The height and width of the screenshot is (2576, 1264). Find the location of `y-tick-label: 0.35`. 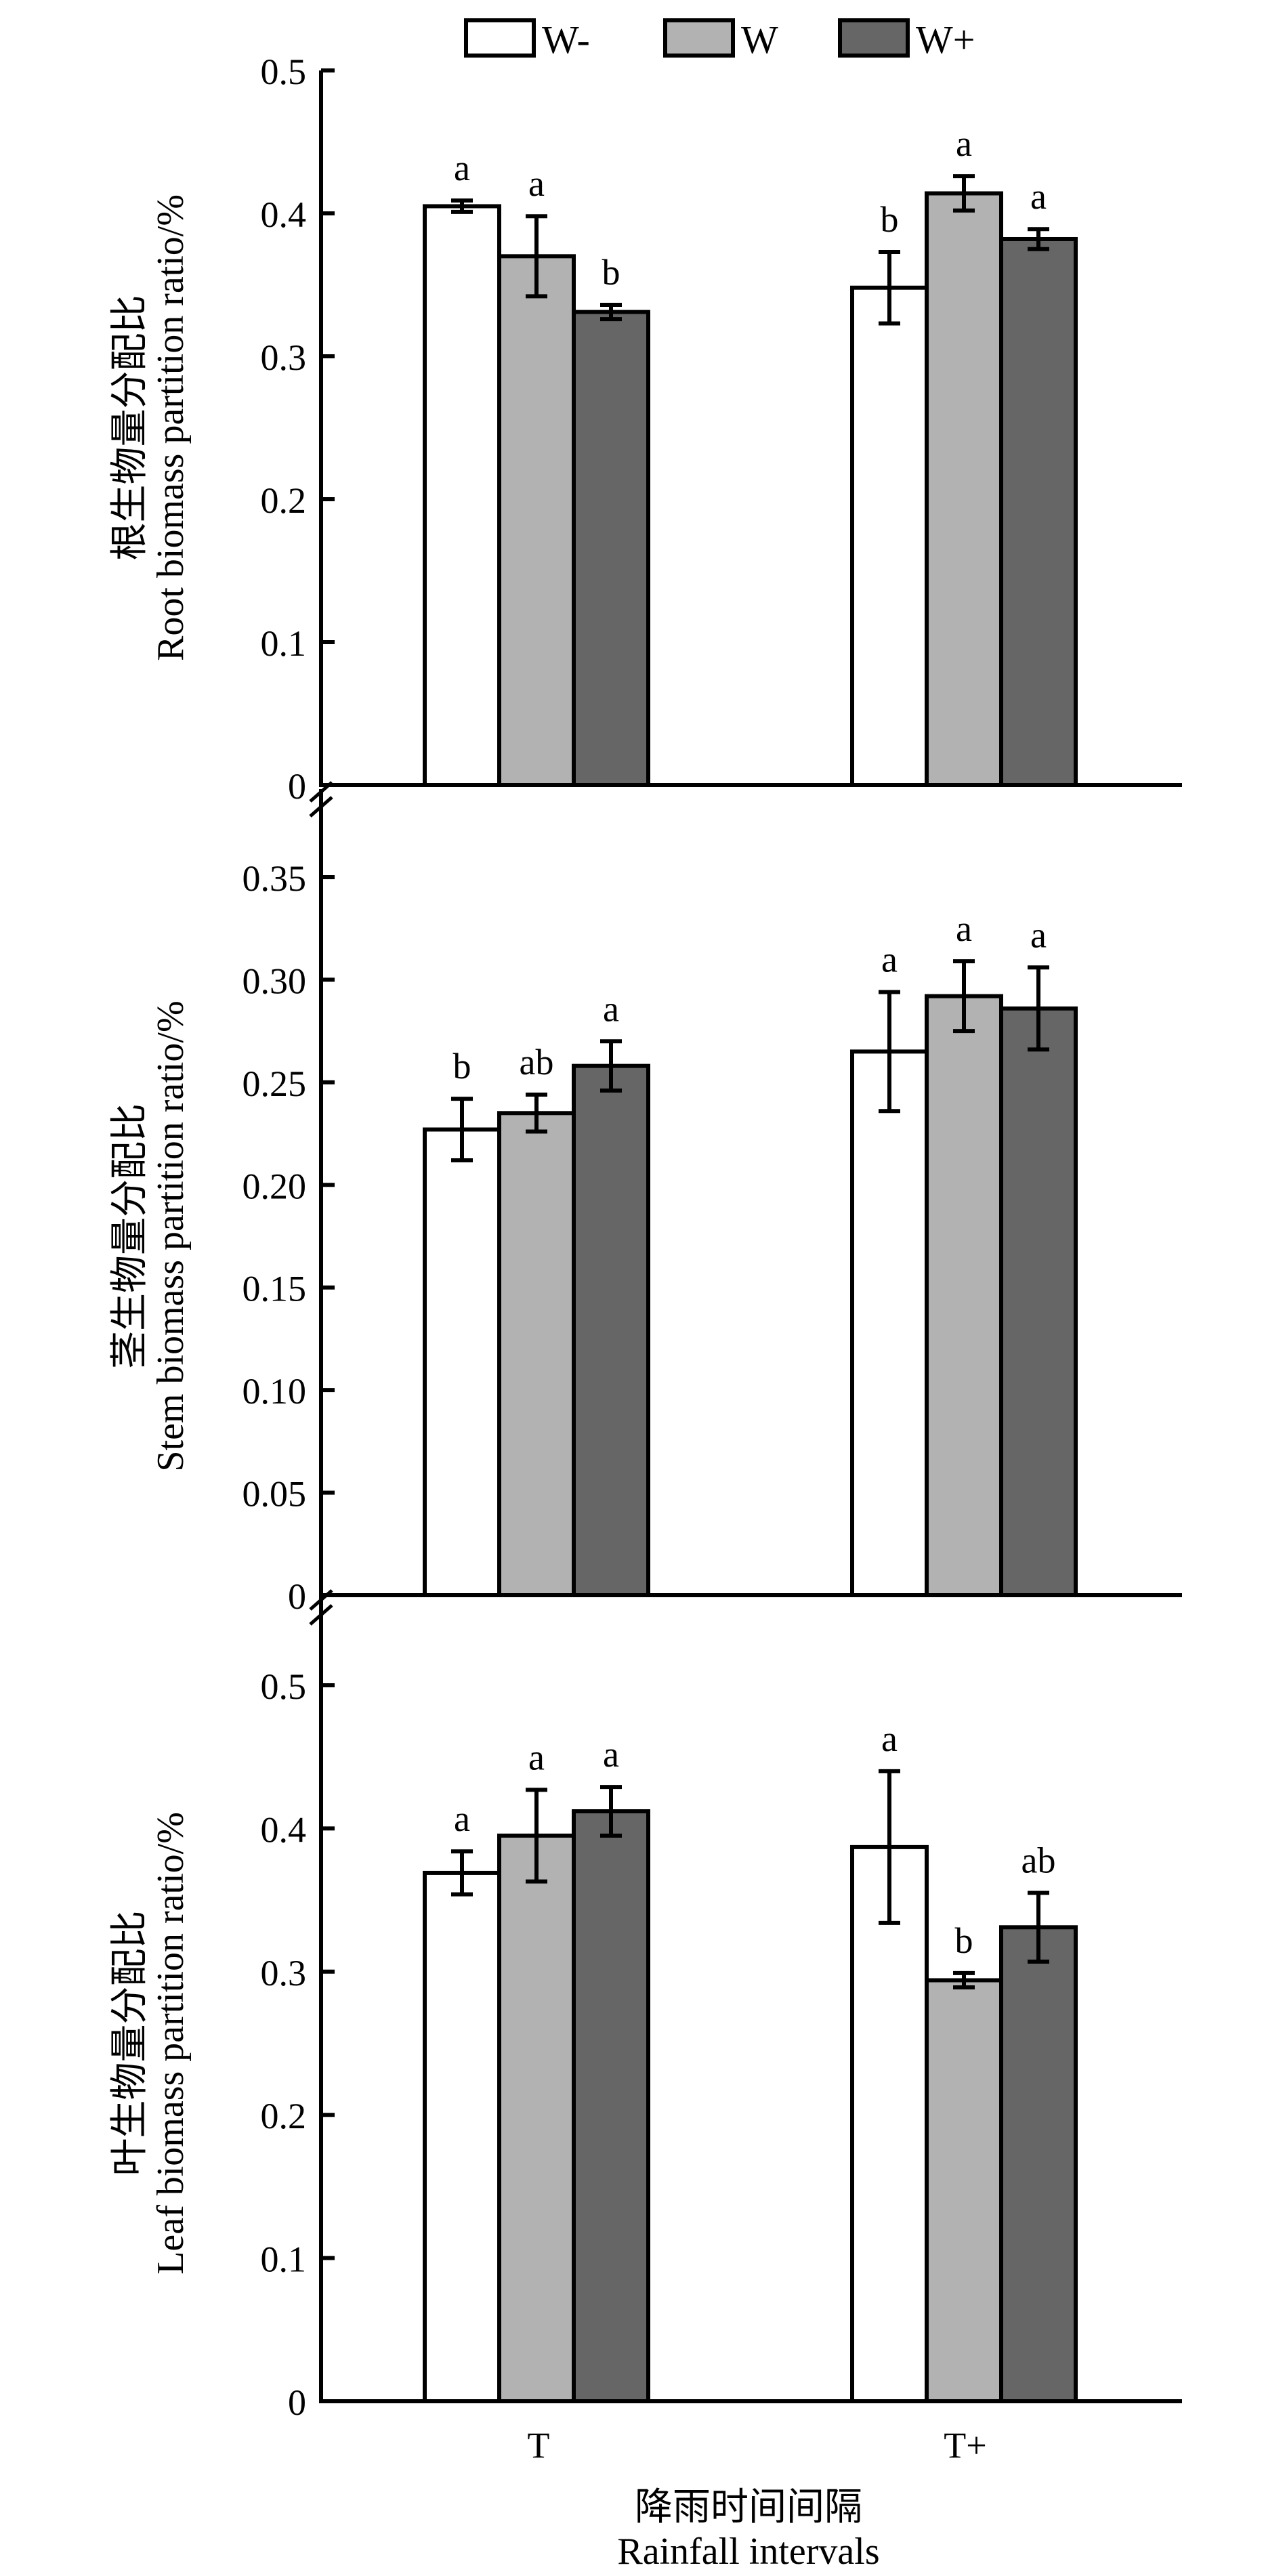

y-tick-label: 0.35 is located at coordinates (275, 878).